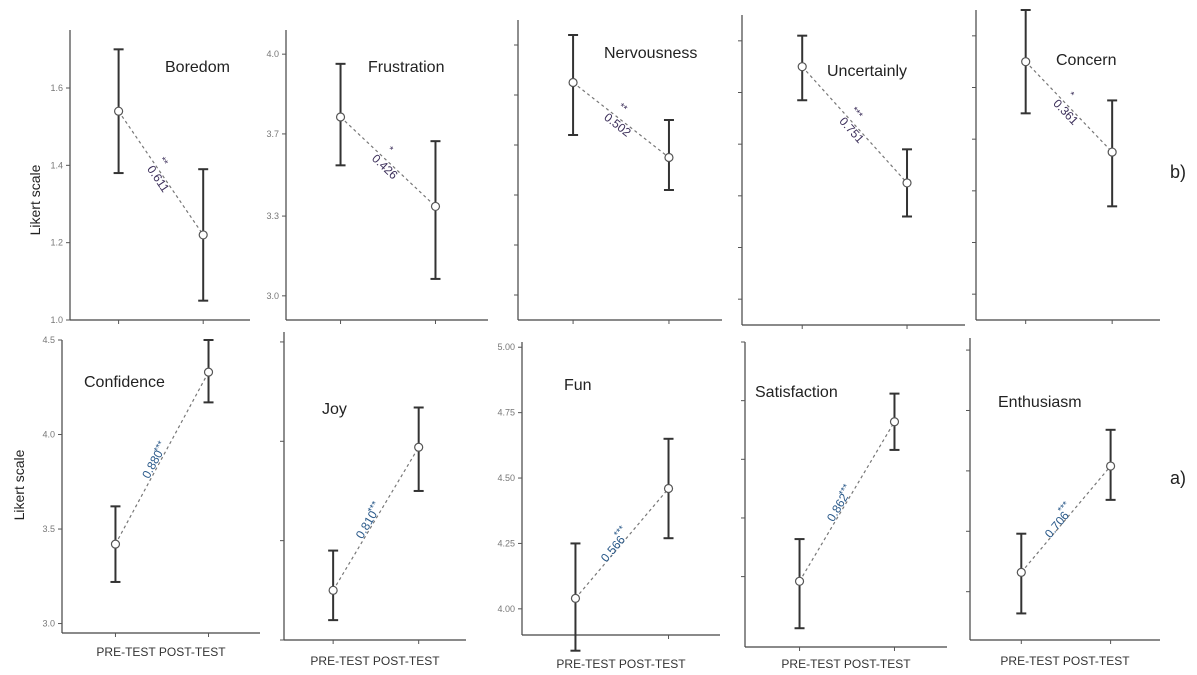  What do you see at coordinates (506, 347) in the screenshot?
I see `y-tick-label: 5.00` at bounding box center [506, 347].